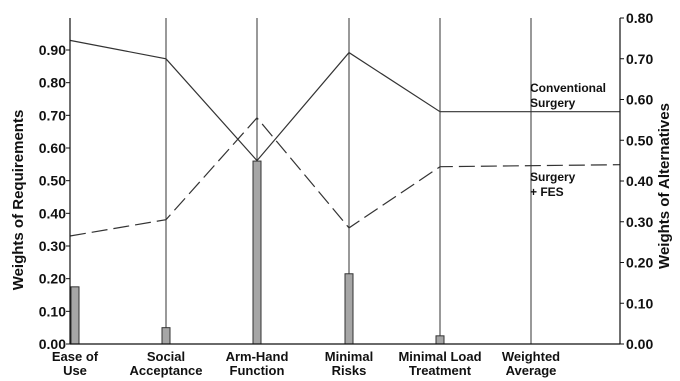  Describe the element at coordinates (75, 363) in the screenshot. I see `category-label: Ease of Use` at that location.